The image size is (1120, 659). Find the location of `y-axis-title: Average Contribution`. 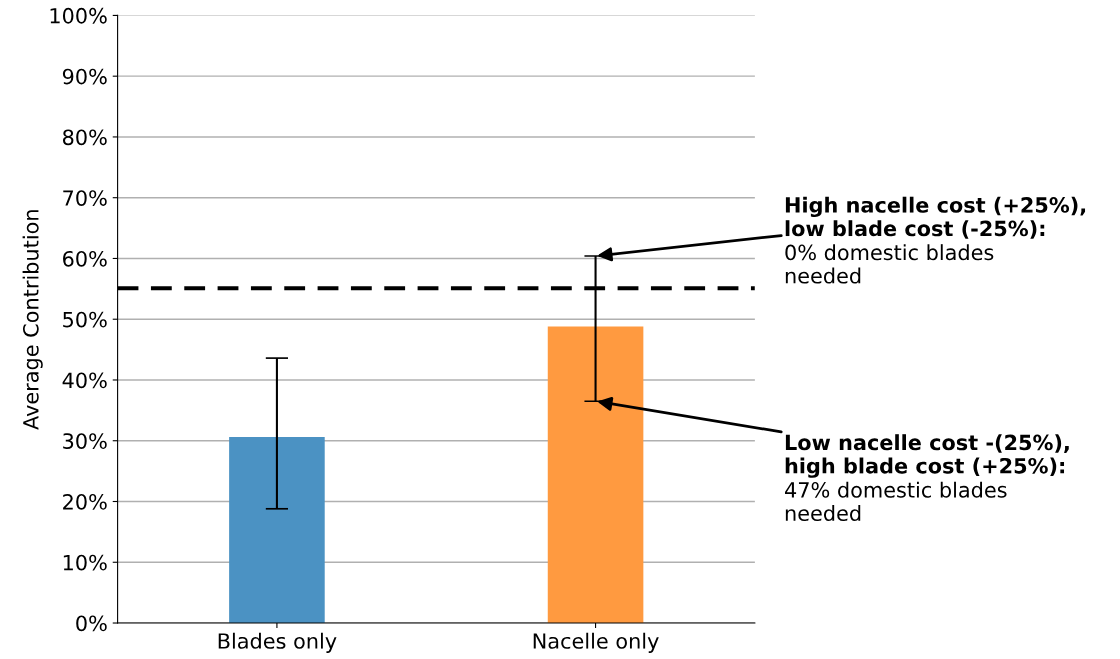

y-axis-title: Average Contribution is located at coordinates (32, 320).